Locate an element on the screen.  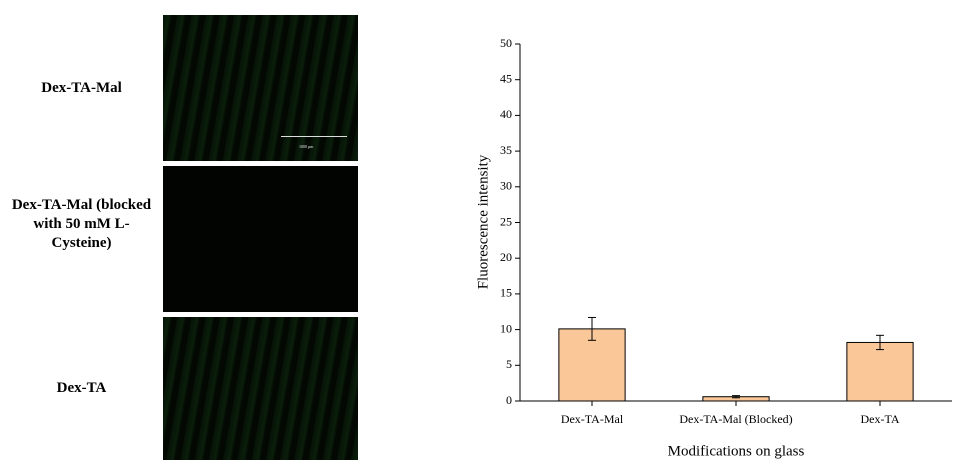
panel-label: Dex-TA is located at coordinates (81, 388).